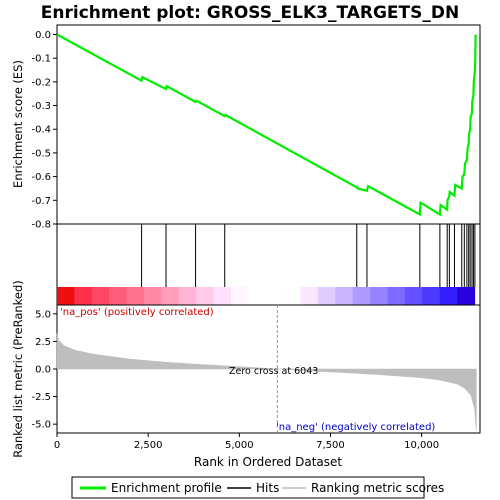 This screenshot has height=500, width=500. What do you see at coordinates (273, 371) in the screenshot?
I see `zero-cross-label: Zero cross at 6043` at bounding box center [273, 371].